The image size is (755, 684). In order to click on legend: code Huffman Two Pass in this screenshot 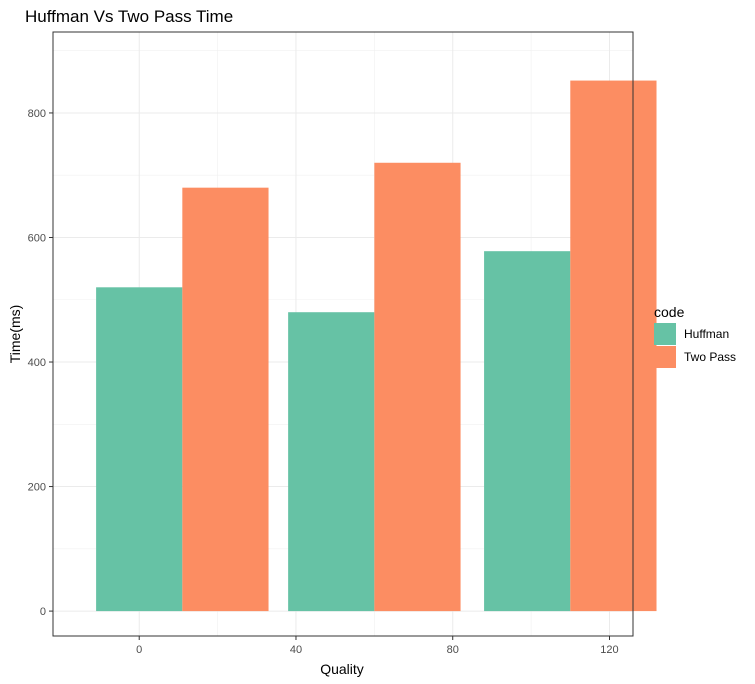, I will do `click(695, 336)`.